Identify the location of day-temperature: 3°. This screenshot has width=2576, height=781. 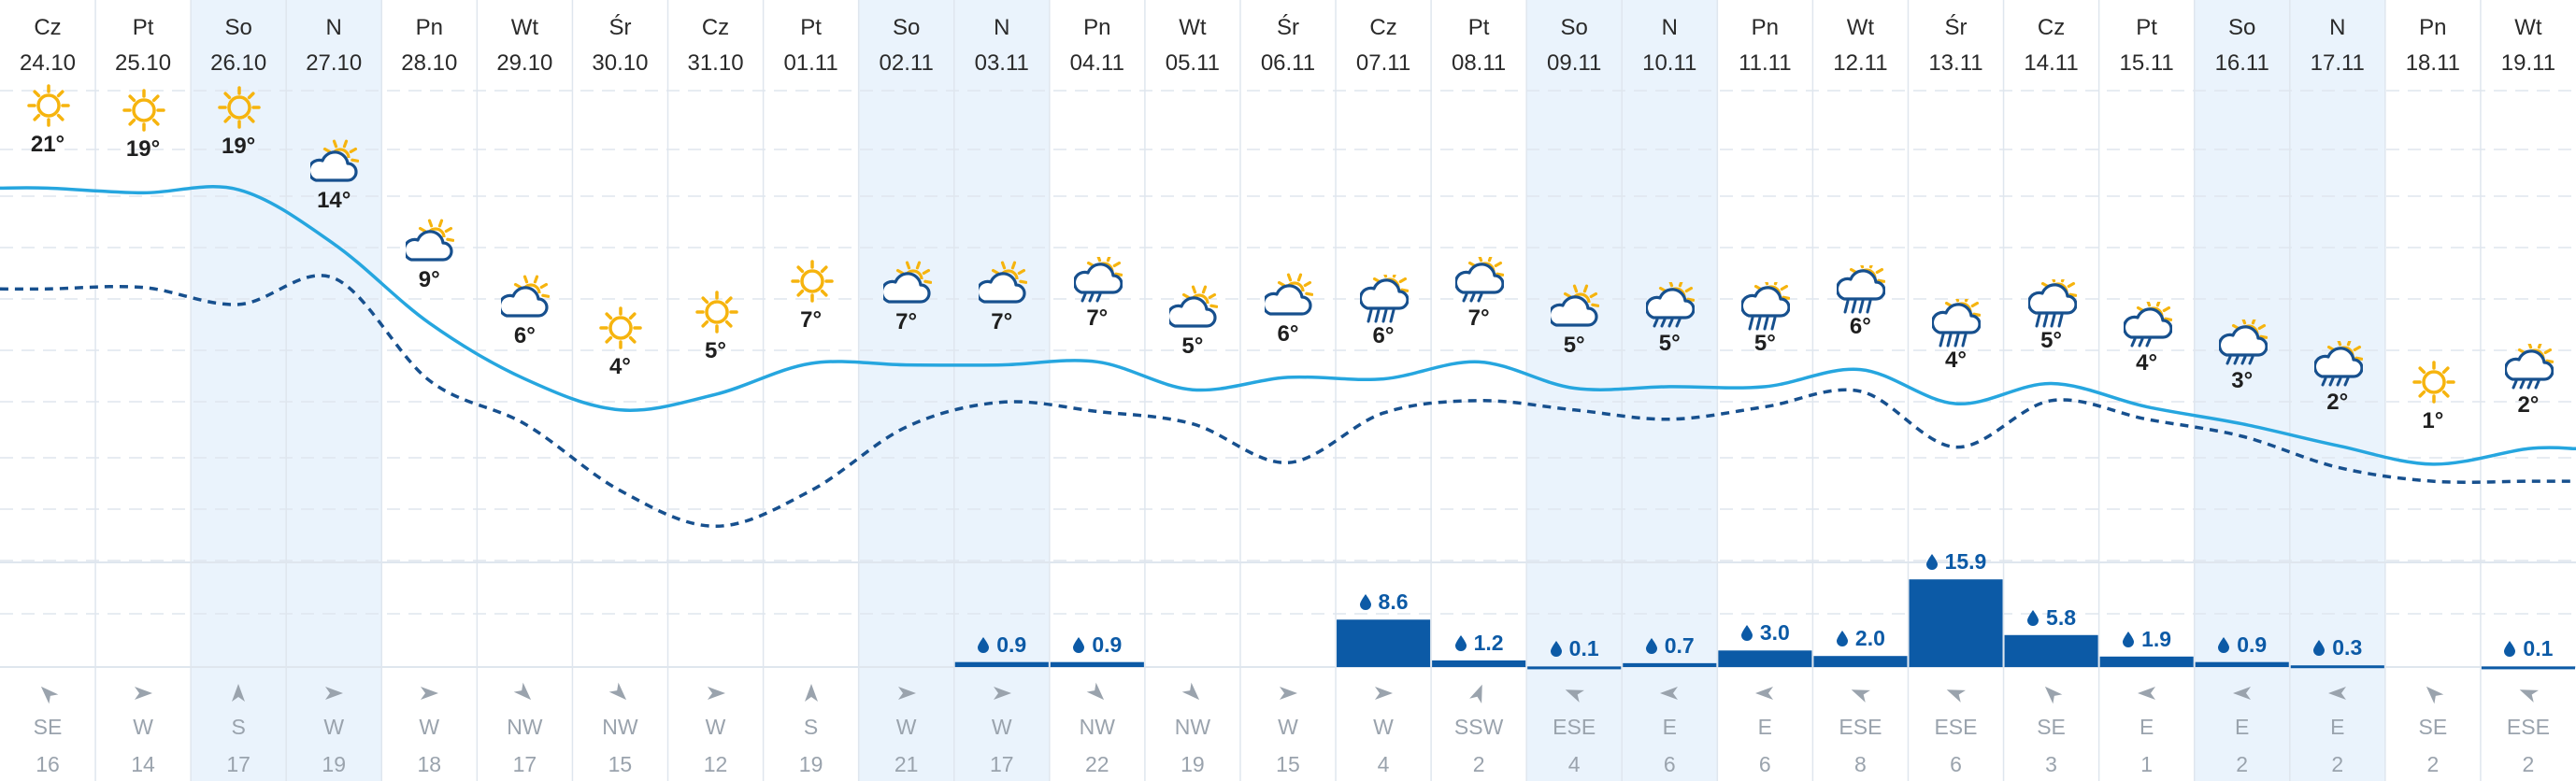
(2242, 380).